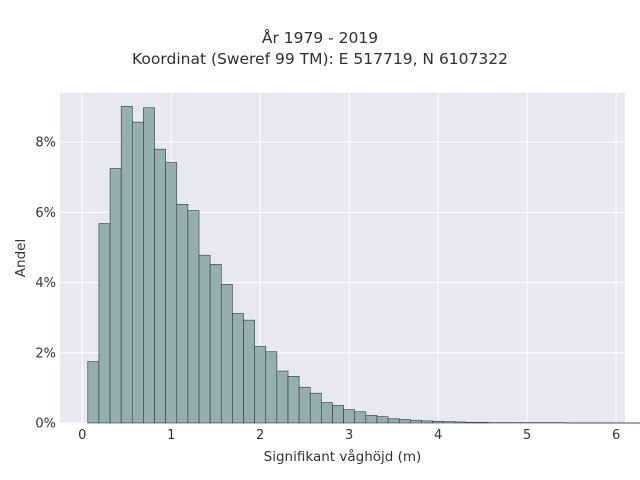  I want to click on x-tick-label: 0, so click(82, 435).